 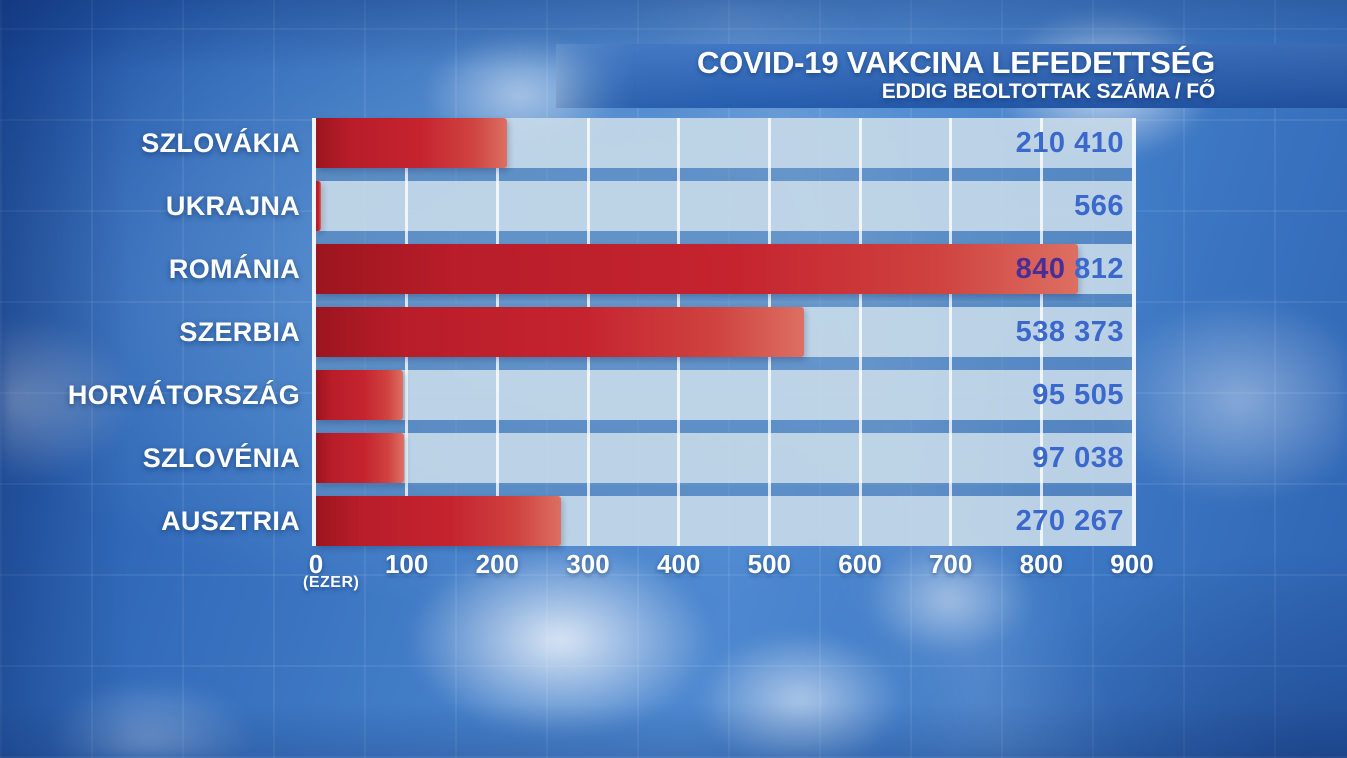 I want to click on value-label: 840 812, so click(x=1070, y=269).